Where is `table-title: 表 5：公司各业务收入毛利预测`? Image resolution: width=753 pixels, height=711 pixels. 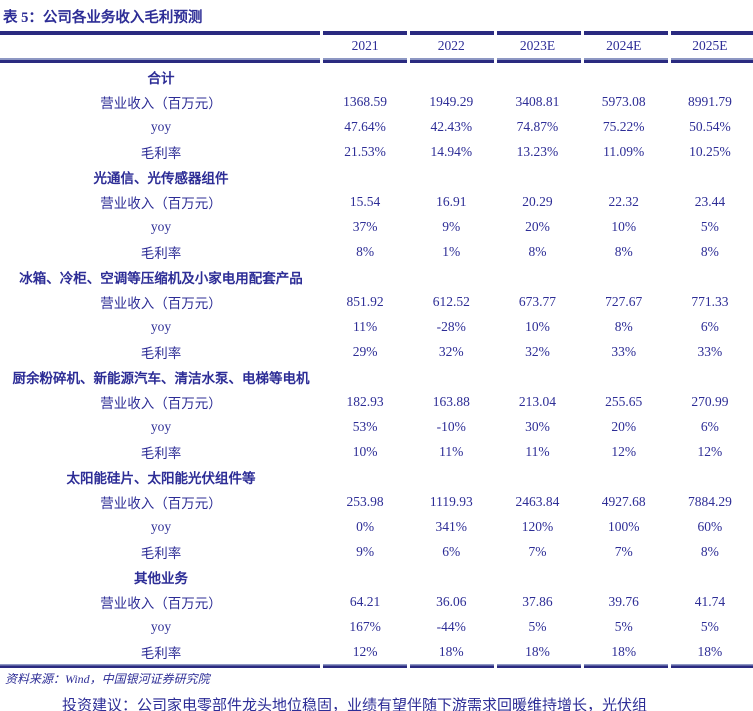 table-title: 表 5：公司各业务收入毛利预测 is located at coordinates (103, 18).